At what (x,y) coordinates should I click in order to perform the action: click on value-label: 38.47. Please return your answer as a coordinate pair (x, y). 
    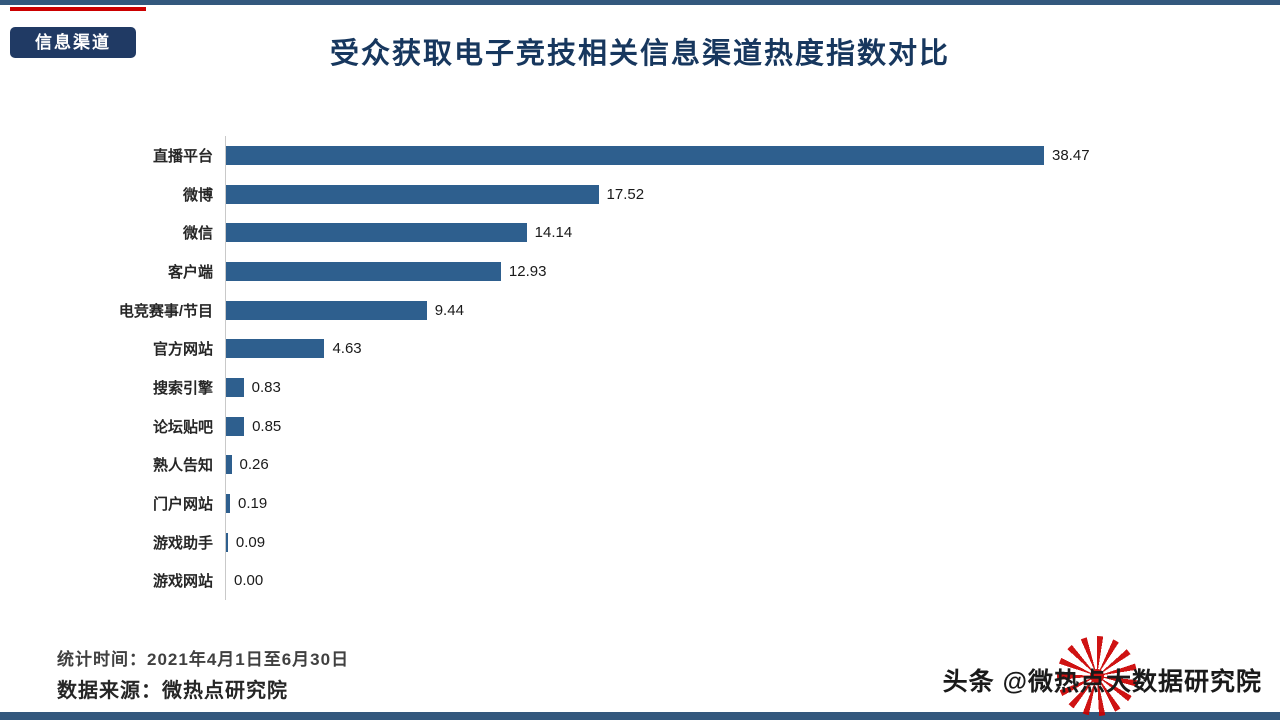
    Looking at the image, I should click on (1071, 155).